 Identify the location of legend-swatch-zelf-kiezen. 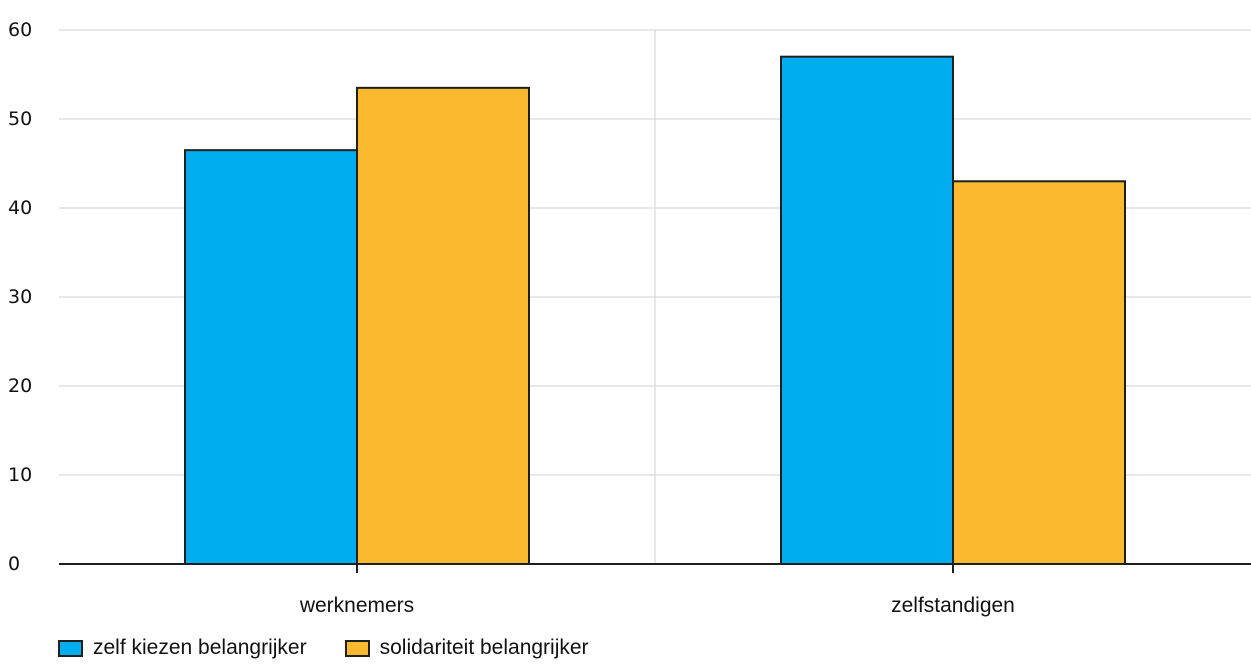
(70, 648).